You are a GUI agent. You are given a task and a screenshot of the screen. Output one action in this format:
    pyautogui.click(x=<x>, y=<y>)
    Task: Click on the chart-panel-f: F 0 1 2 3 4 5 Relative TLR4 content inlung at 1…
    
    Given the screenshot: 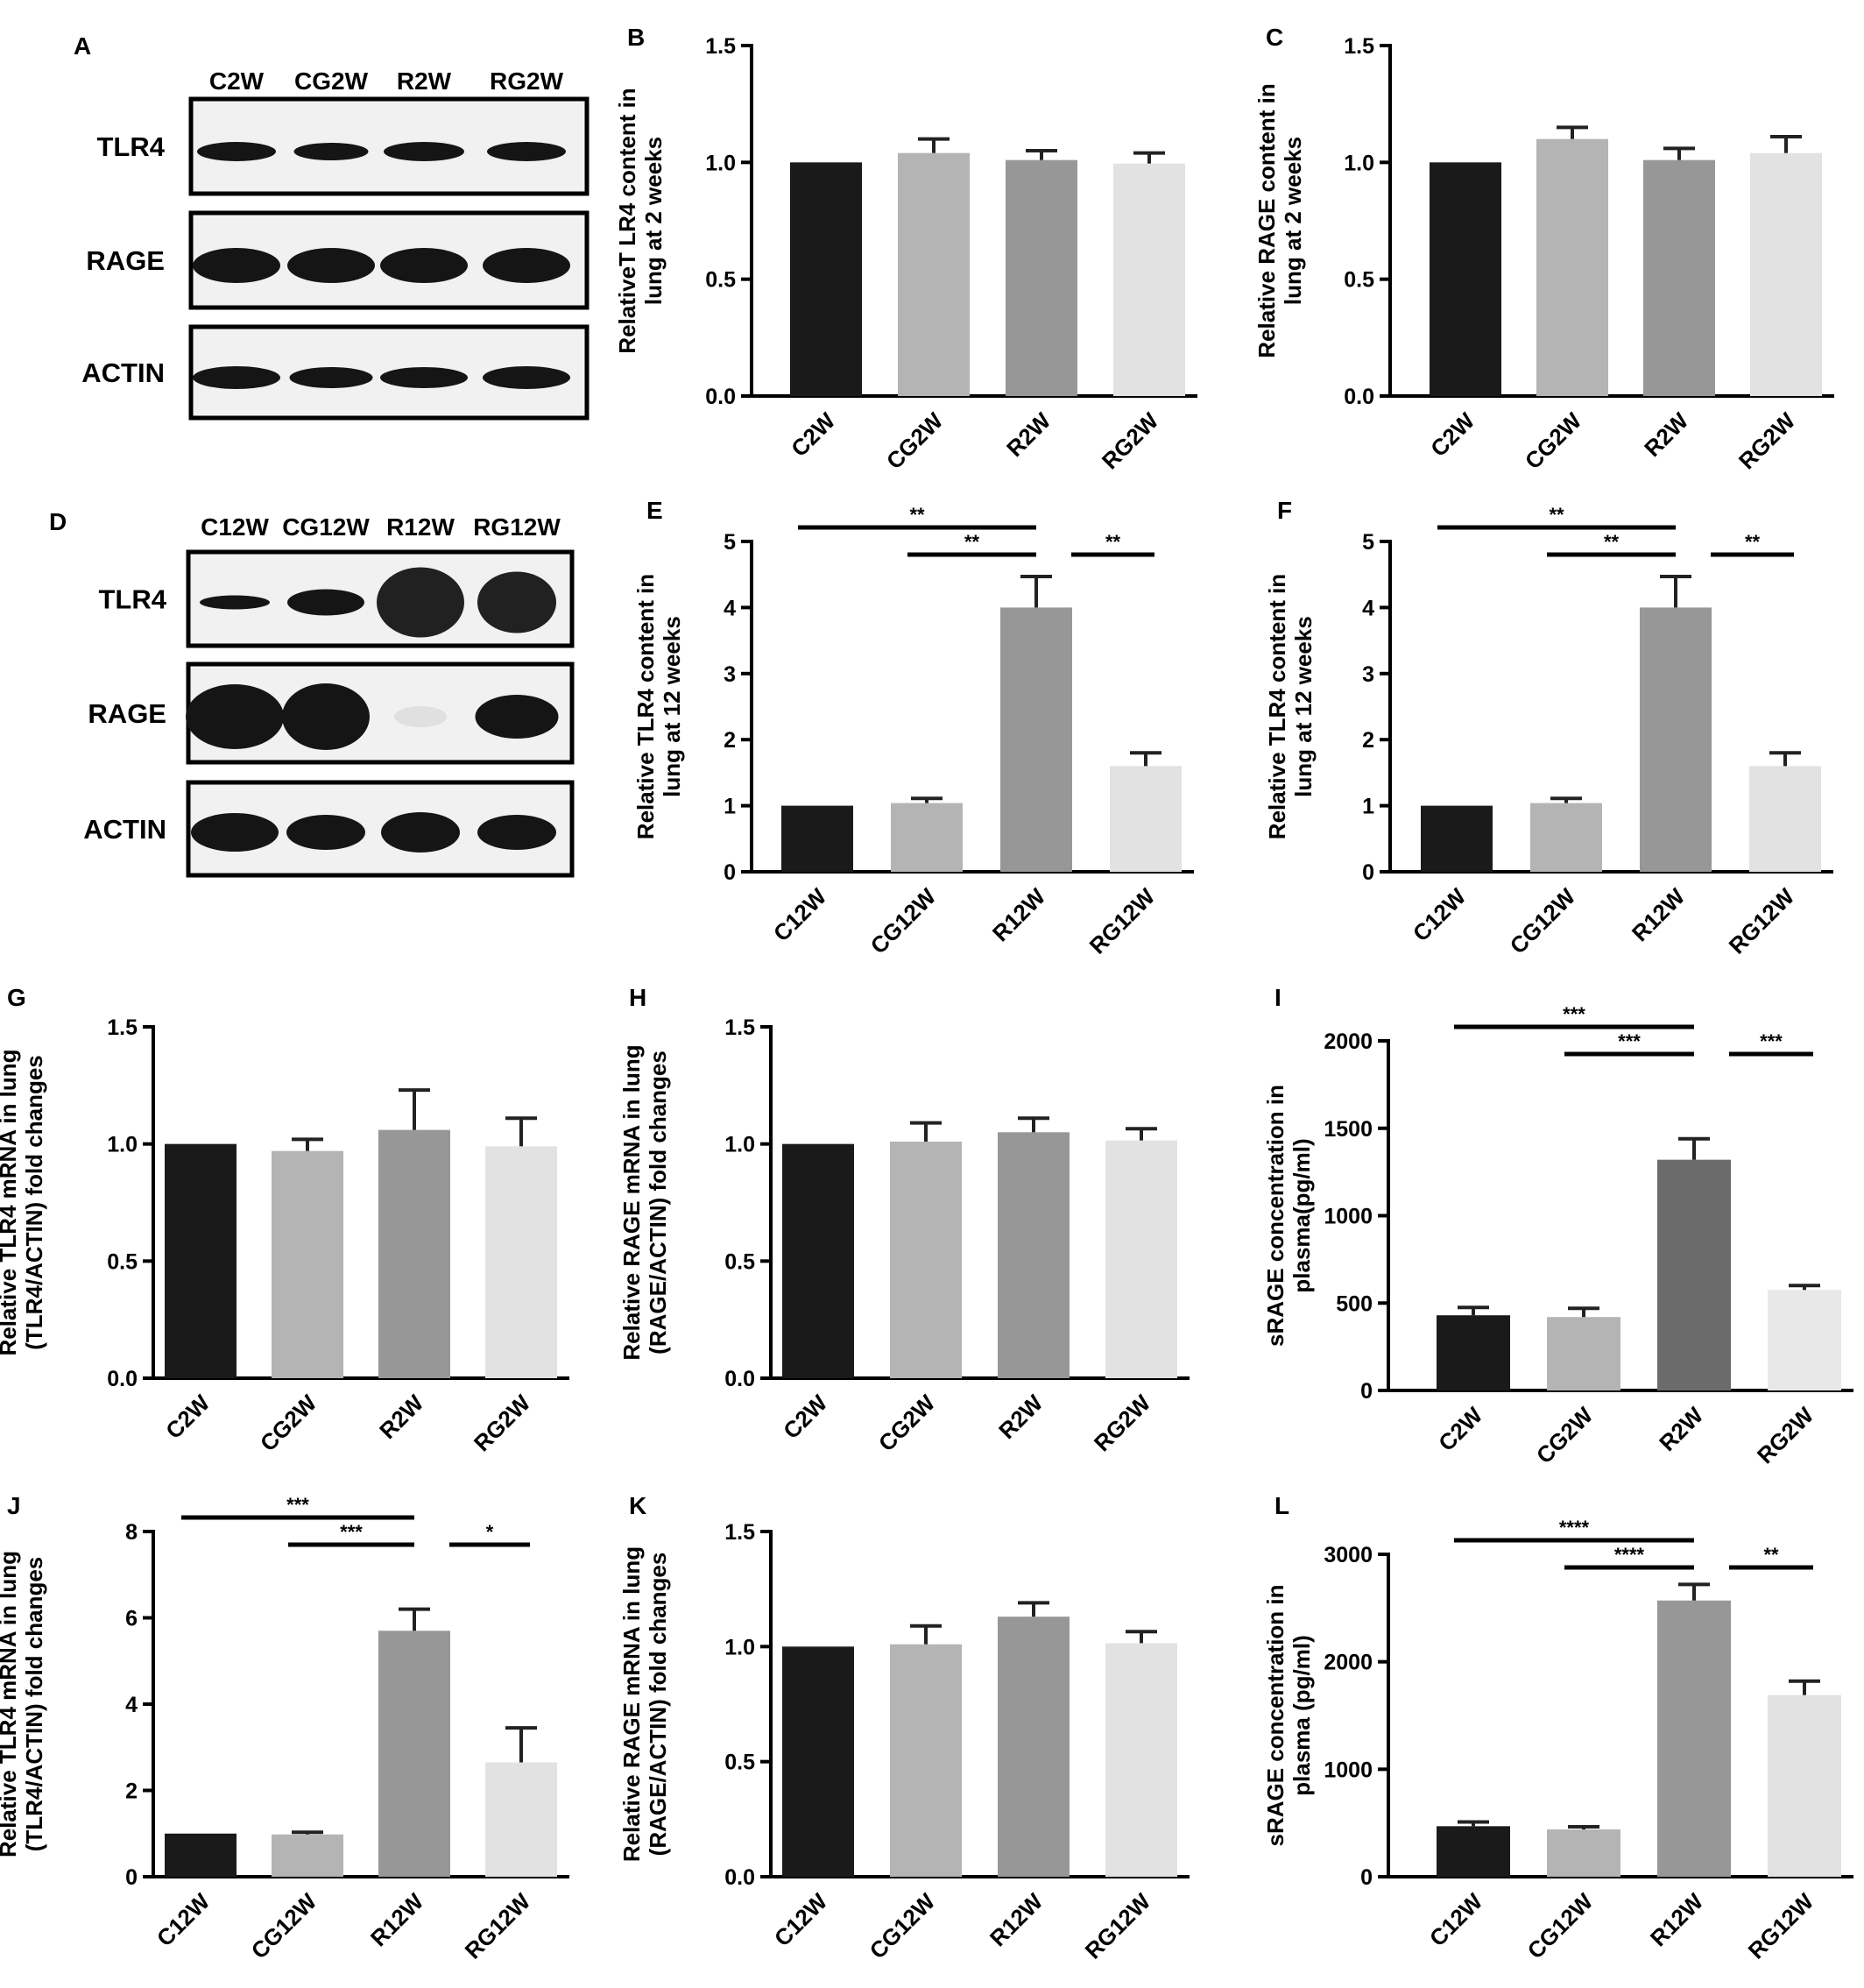 What is the action you would take?
    pyautogui.click(x=1548, y=728)
    